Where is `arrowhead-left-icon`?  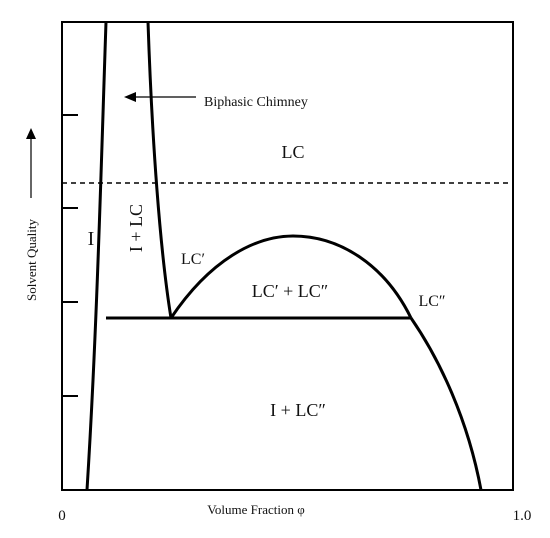 arrowhead-left-icon is located at coordinates (130, 97).